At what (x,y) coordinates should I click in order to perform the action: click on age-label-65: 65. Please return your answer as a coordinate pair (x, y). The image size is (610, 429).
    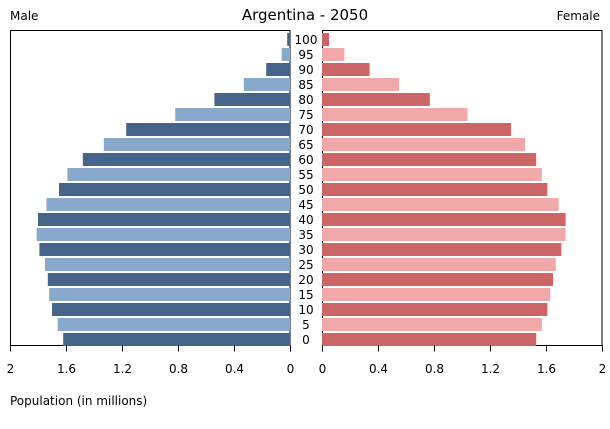
    Looking at the image, I should click on (305, 145).